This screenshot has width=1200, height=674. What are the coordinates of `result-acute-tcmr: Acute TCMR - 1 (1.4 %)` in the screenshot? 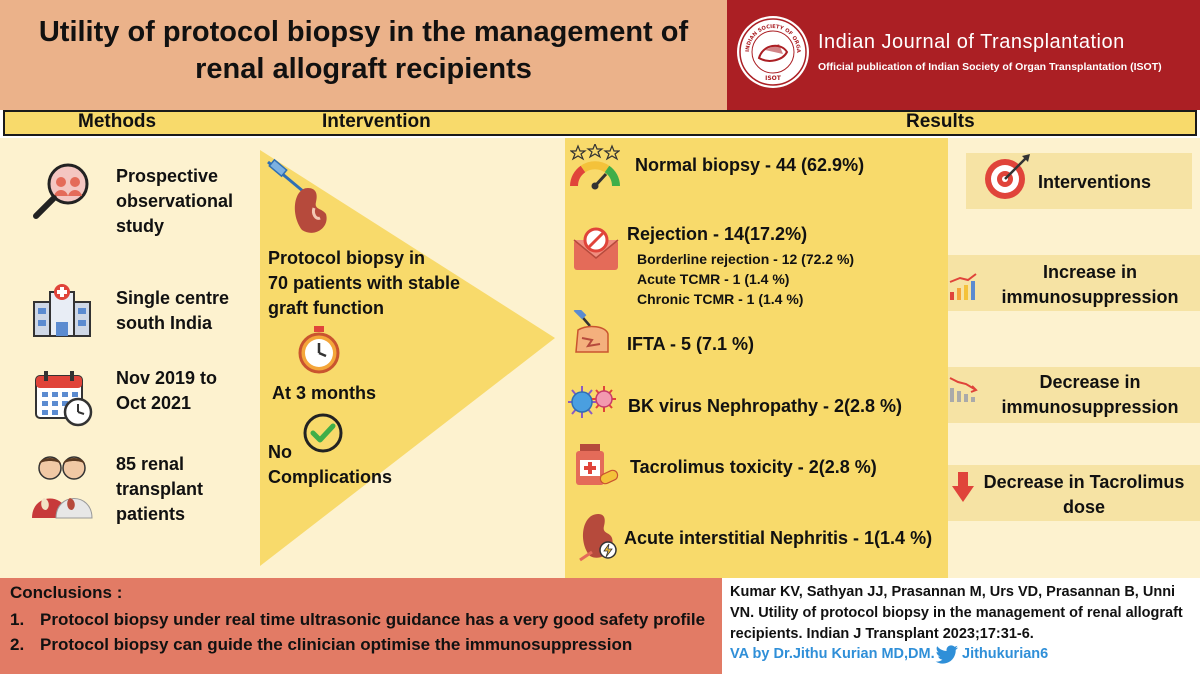 It's located at (713, 279).